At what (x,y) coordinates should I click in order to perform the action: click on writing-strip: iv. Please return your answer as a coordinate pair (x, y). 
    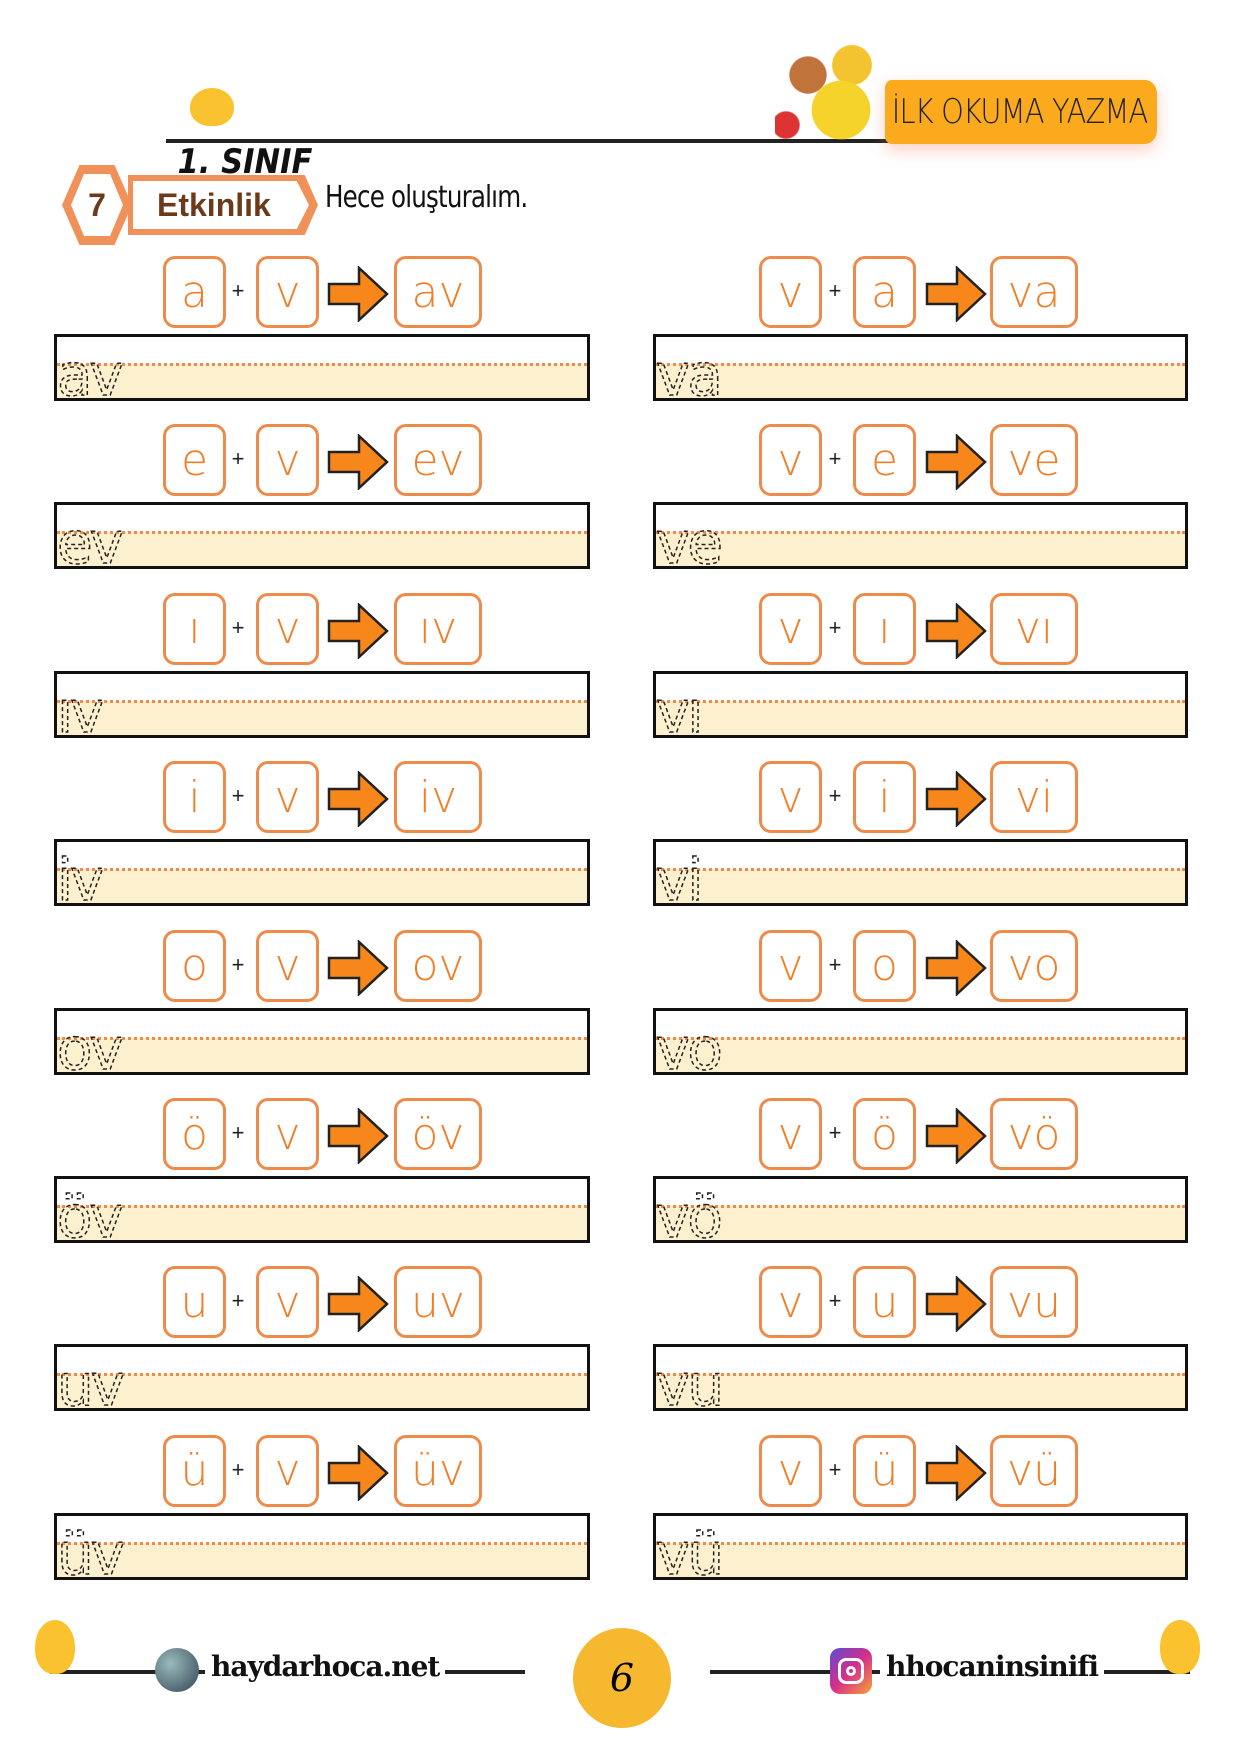
    Looking at the image, I should click on (322, 873).